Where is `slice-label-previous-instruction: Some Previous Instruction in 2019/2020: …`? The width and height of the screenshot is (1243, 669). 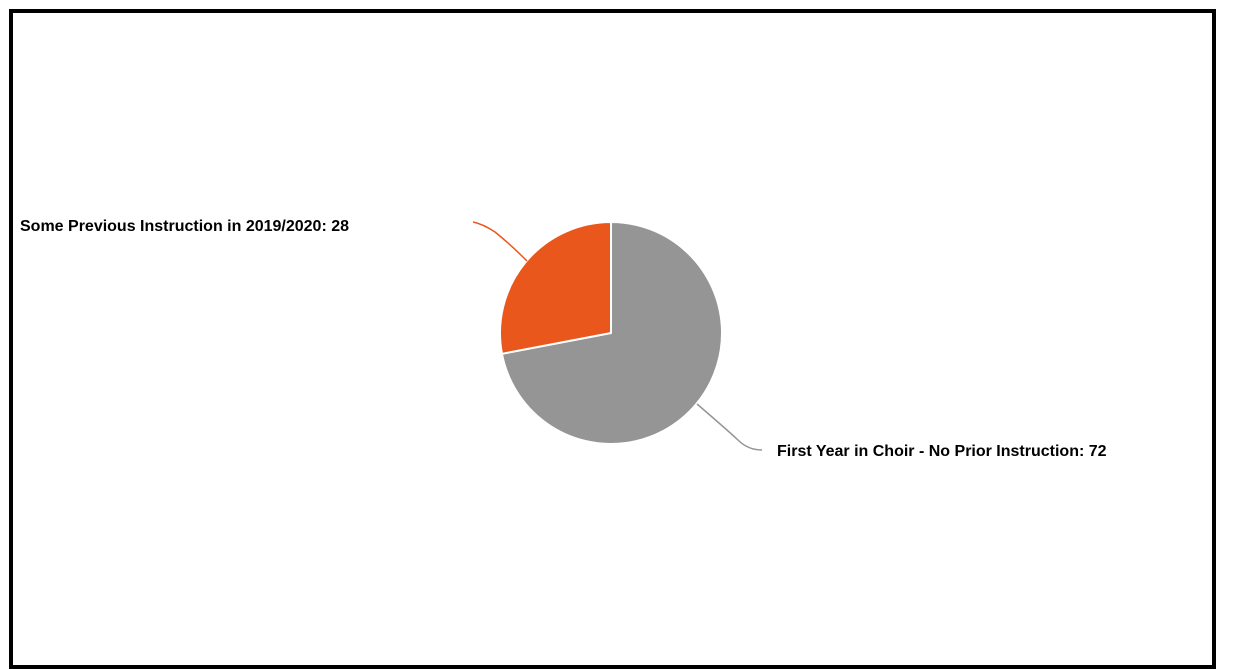 slice-label-previous-instruction: Some Previous Instruction in 2019/2020: … is located at coordinates (184, 226).